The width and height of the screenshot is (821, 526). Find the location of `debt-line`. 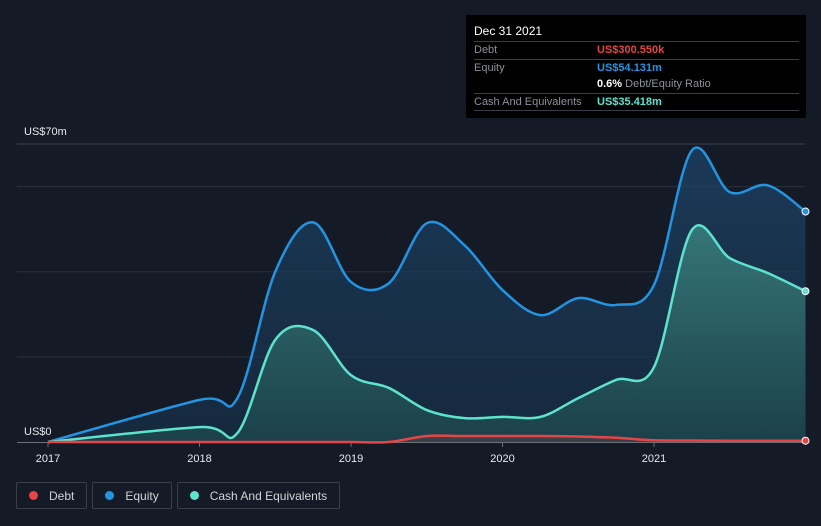

debt-line is located at coordinates (427, 439).